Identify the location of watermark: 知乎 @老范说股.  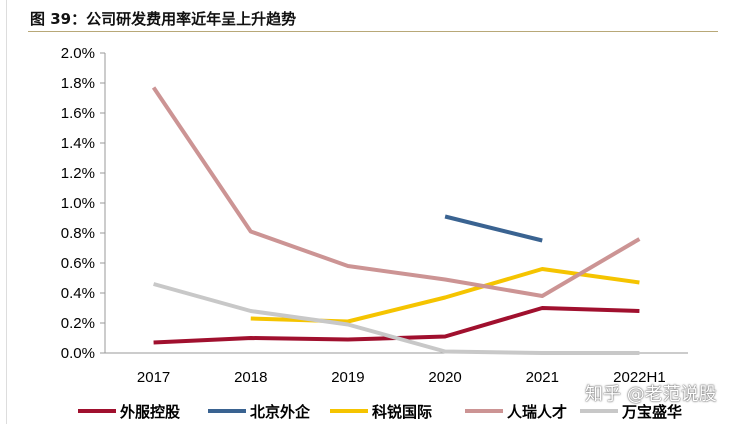
(651, 394).